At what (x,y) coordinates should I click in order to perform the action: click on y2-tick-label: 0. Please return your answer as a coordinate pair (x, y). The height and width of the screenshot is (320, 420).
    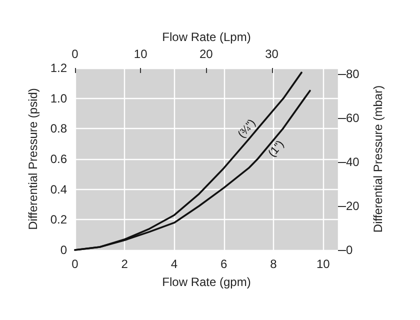
    Looking at the image, I should click on (349, 250).